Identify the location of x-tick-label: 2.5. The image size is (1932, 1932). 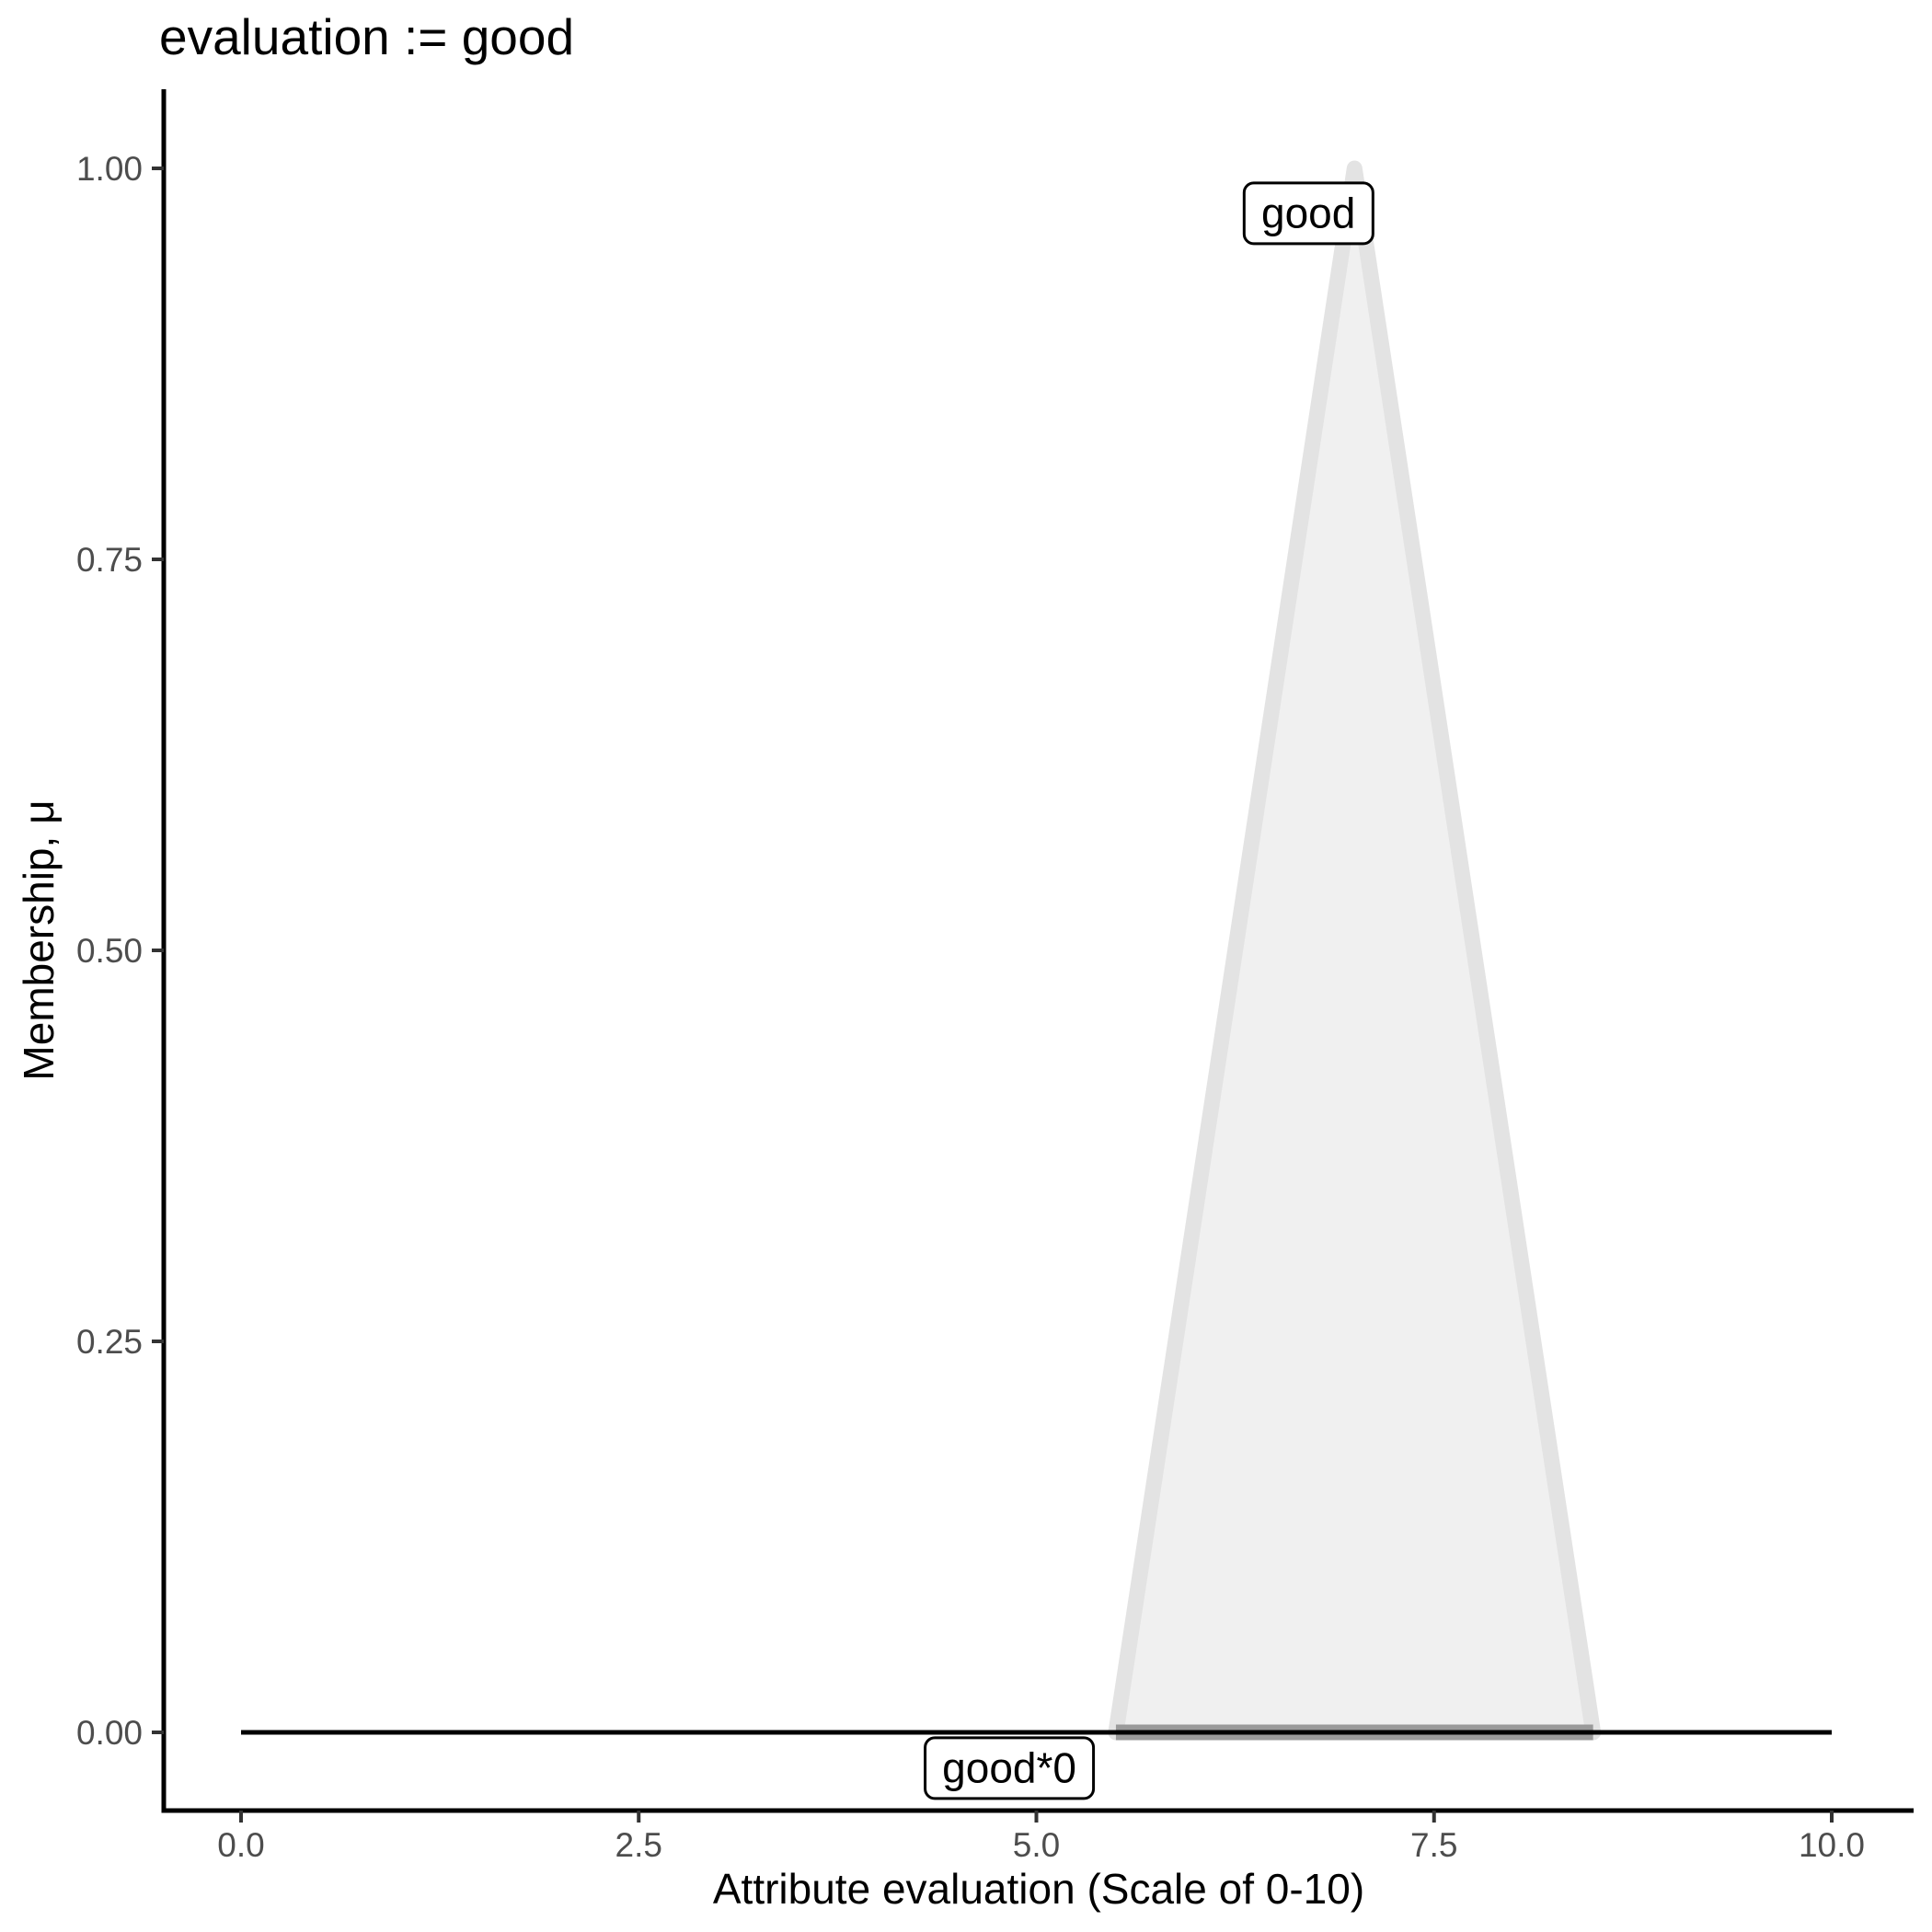
(638, 1845).